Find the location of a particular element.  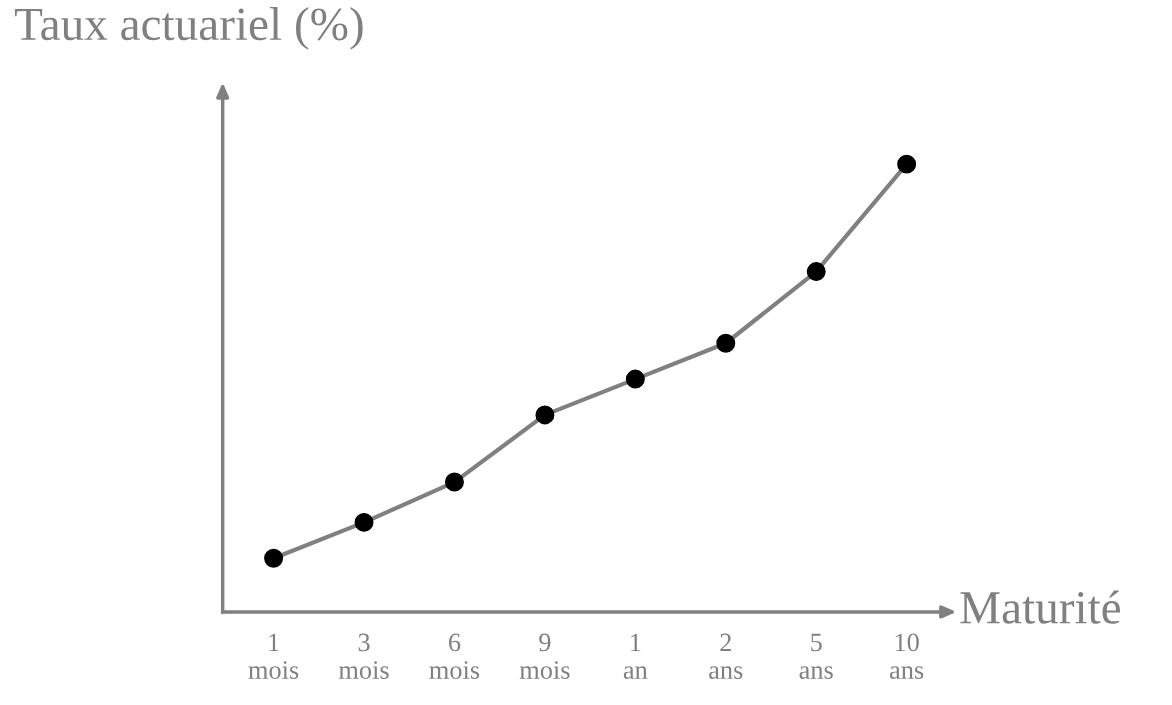

x-tick-label: 9 mois is located at coordinates (544, 656).